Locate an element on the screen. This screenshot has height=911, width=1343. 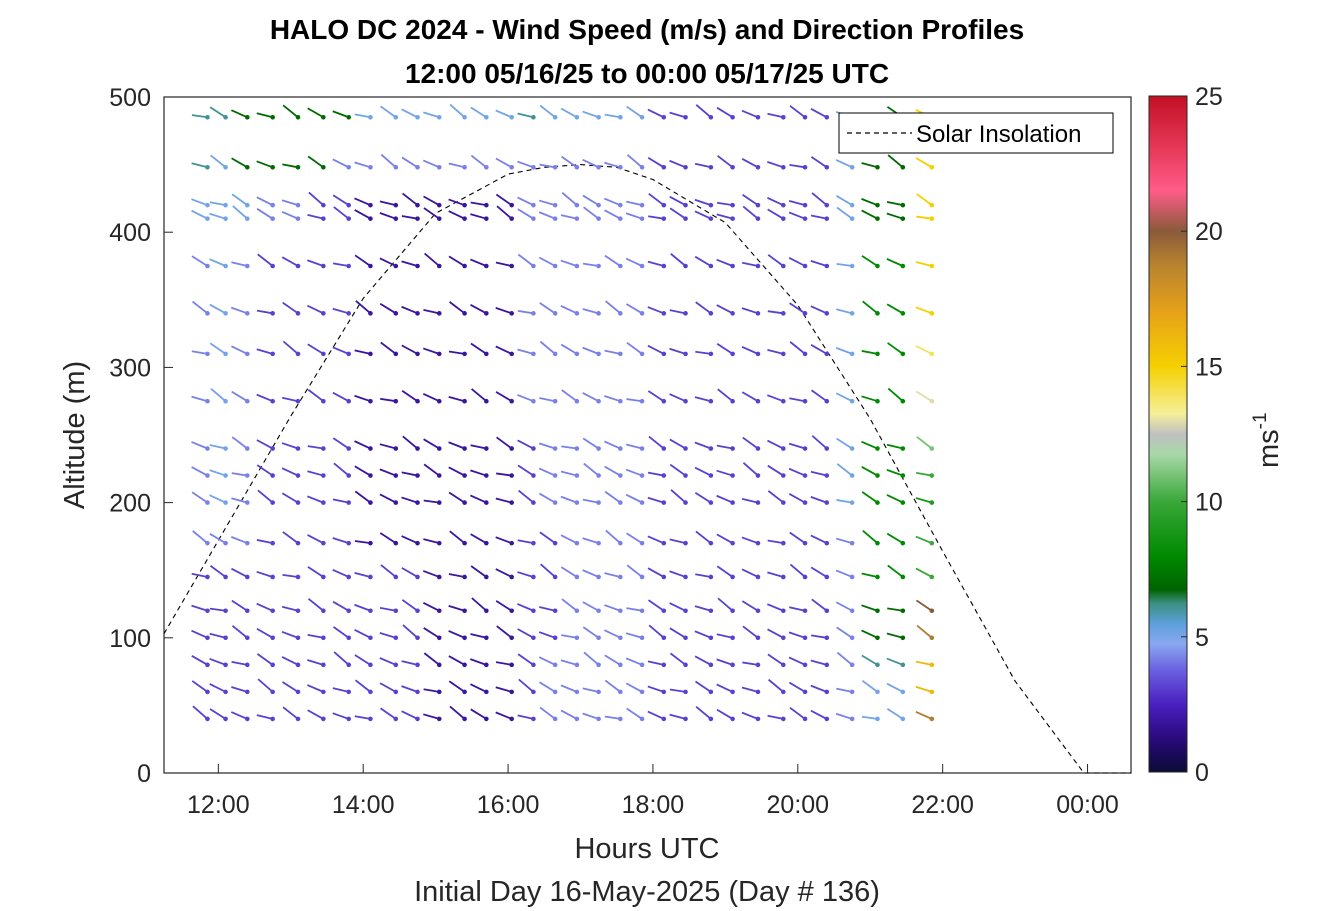
colorbar-tick-label: 20 is located at coordinates (1209, 232).